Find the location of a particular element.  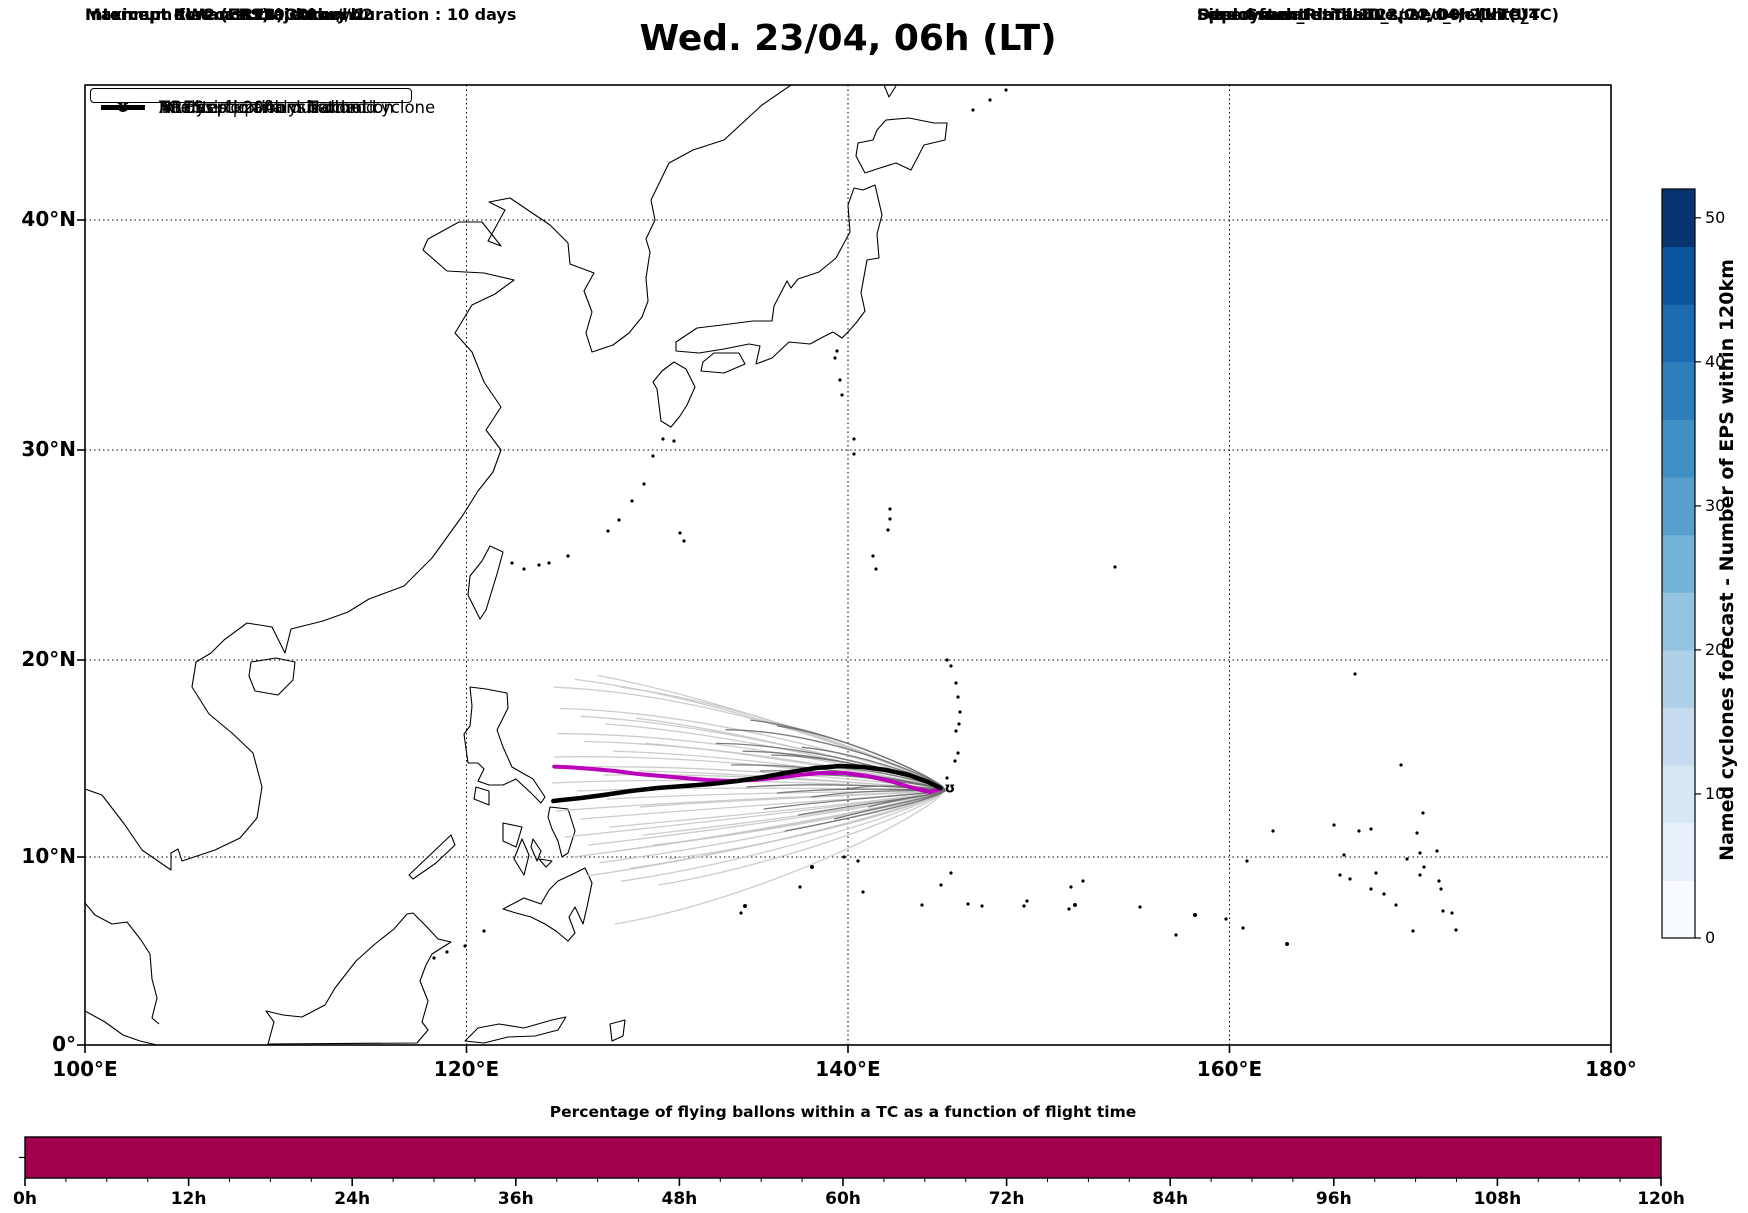

flight-tick-label-120h: 120h is located at coordinates (1661, 1199).